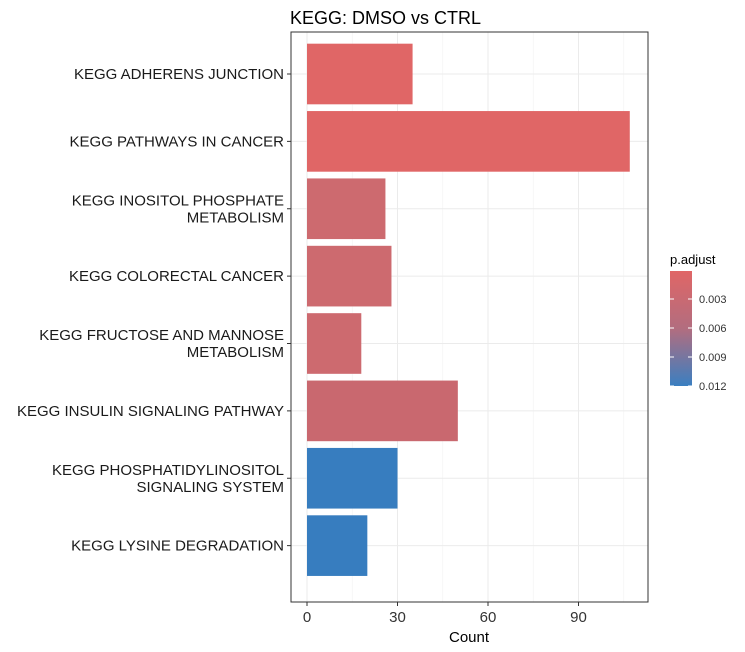 The height and width of the screenshot is (652, 745). Describe the element at coordinates (469, 637) in the screenshot. I see `x-axis-title: Count` at that location.